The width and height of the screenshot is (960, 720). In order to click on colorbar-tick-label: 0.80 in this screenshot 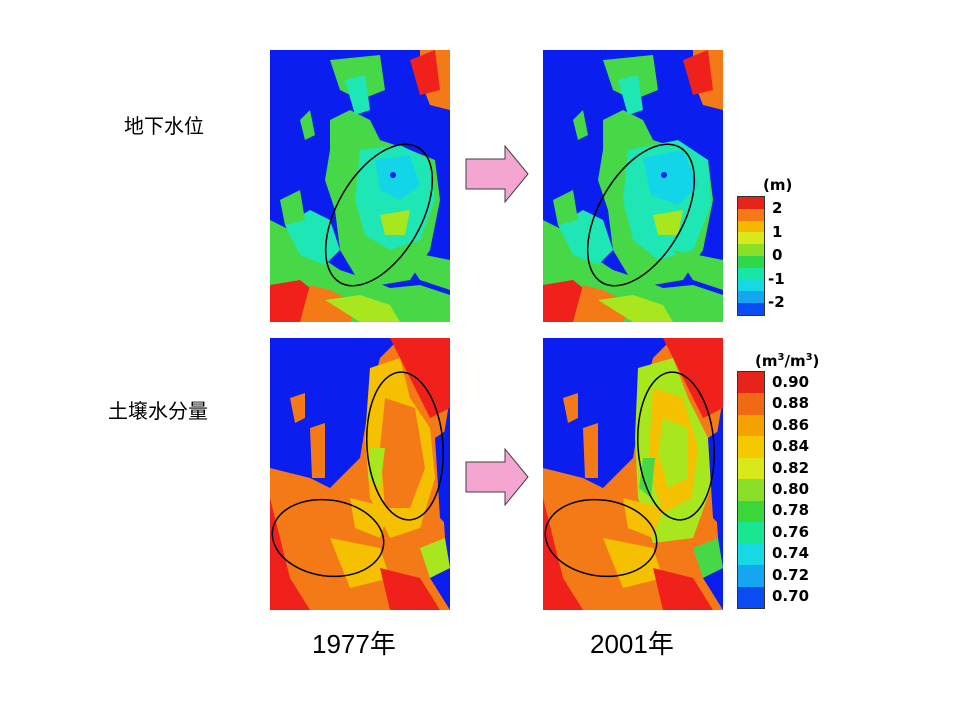, I will do `click(791, 489)`.